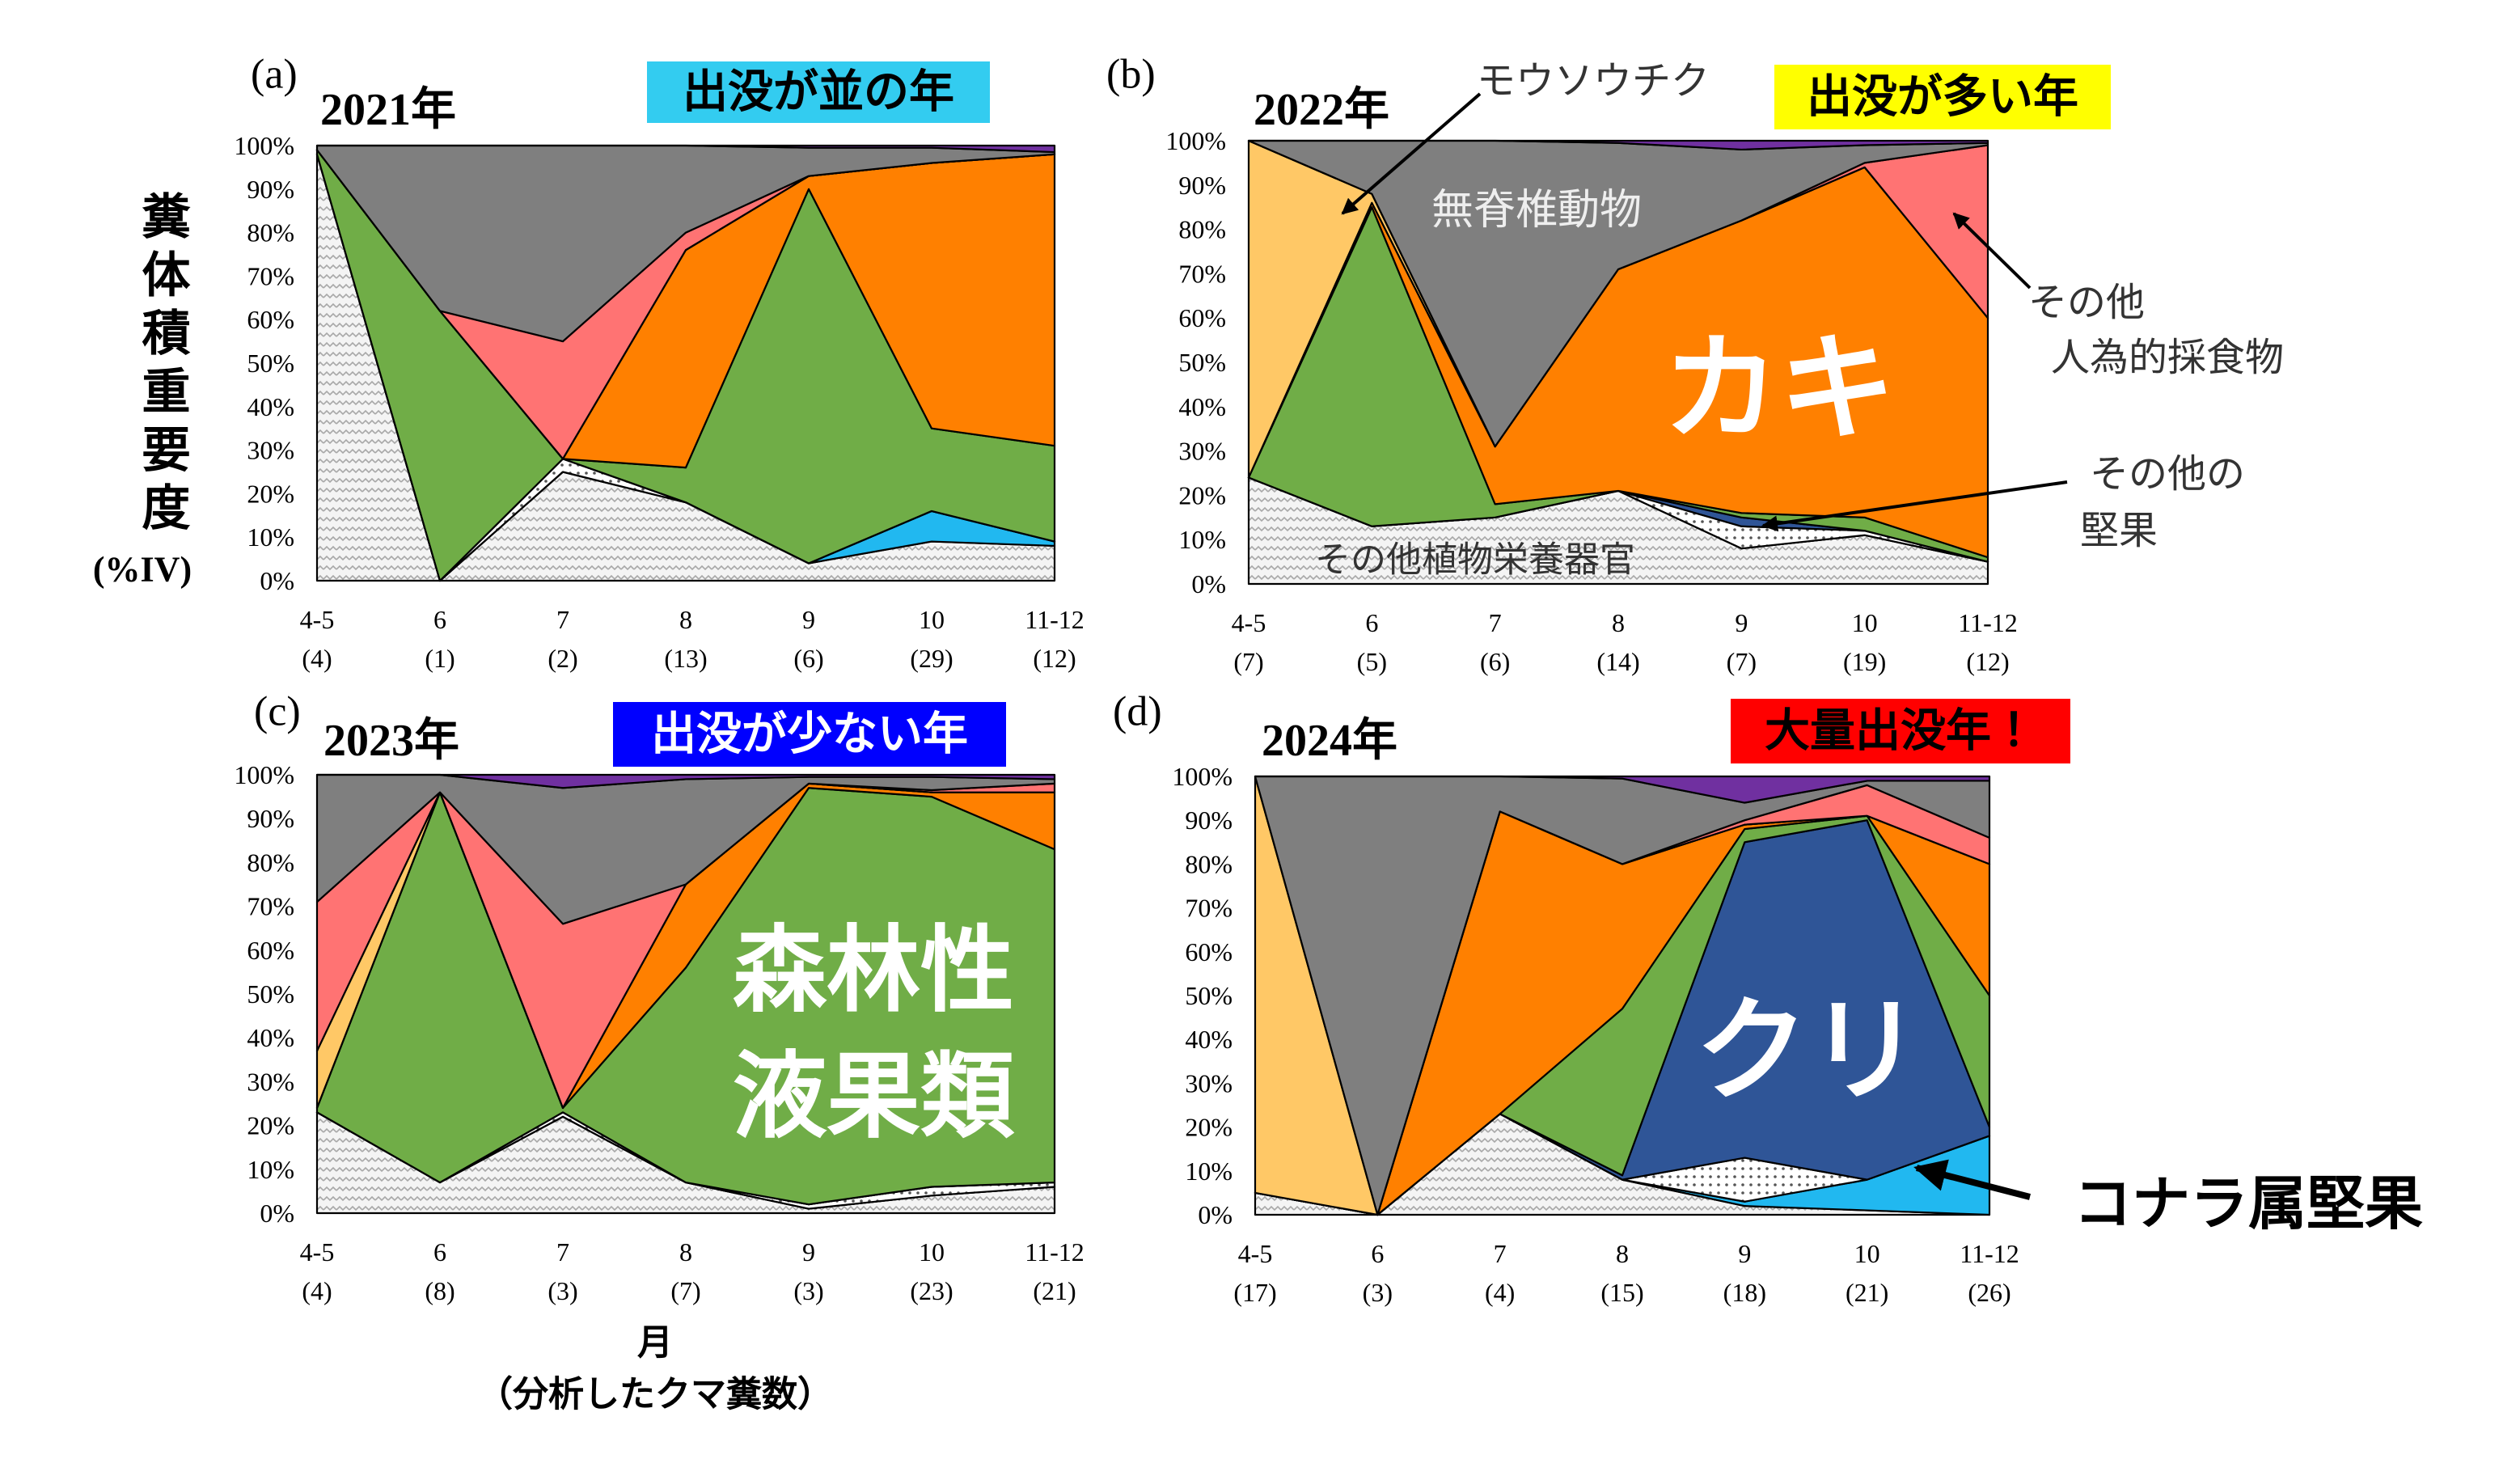 This screenshot has height=1459, width=2520. I want to click on y-axis-unit: (%IV), so click(142, 570).